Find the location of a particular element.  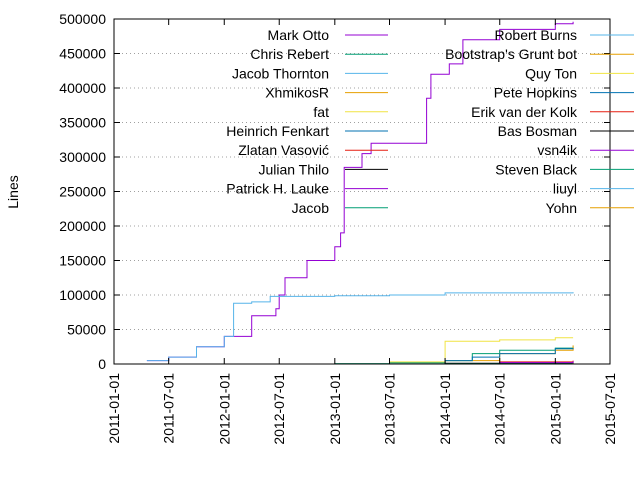

legend-label: Steven Black is located at coordinates (536, 169).